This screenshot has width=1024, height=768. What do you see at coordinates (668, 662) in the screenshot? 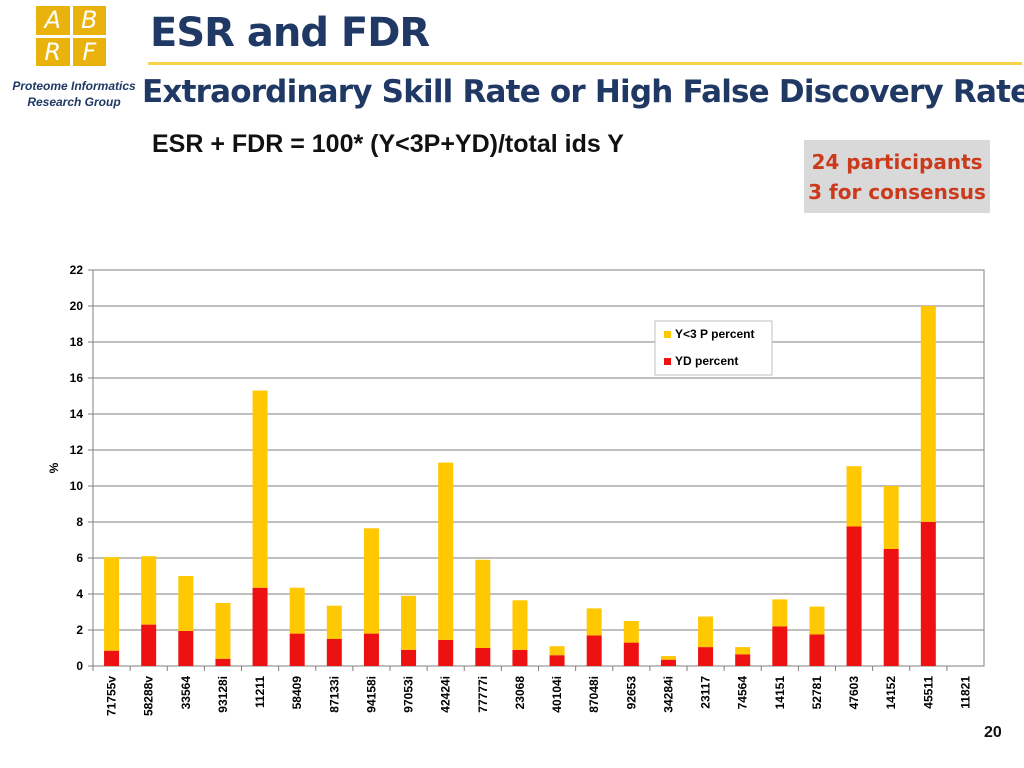
I see `bar-yd-34284i` at bounding box center [668, 662].